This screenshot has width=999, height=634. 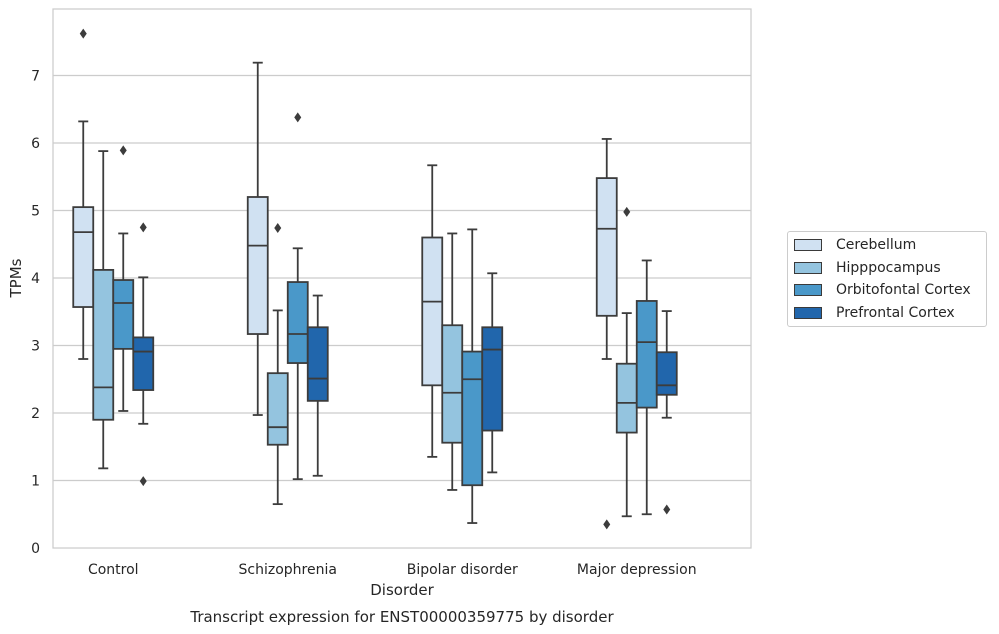 What do you see at coordinates (288, 570) in the screenshot?
I see `x-tick-label: Schizophrenia` at bounding box center [288, 570].